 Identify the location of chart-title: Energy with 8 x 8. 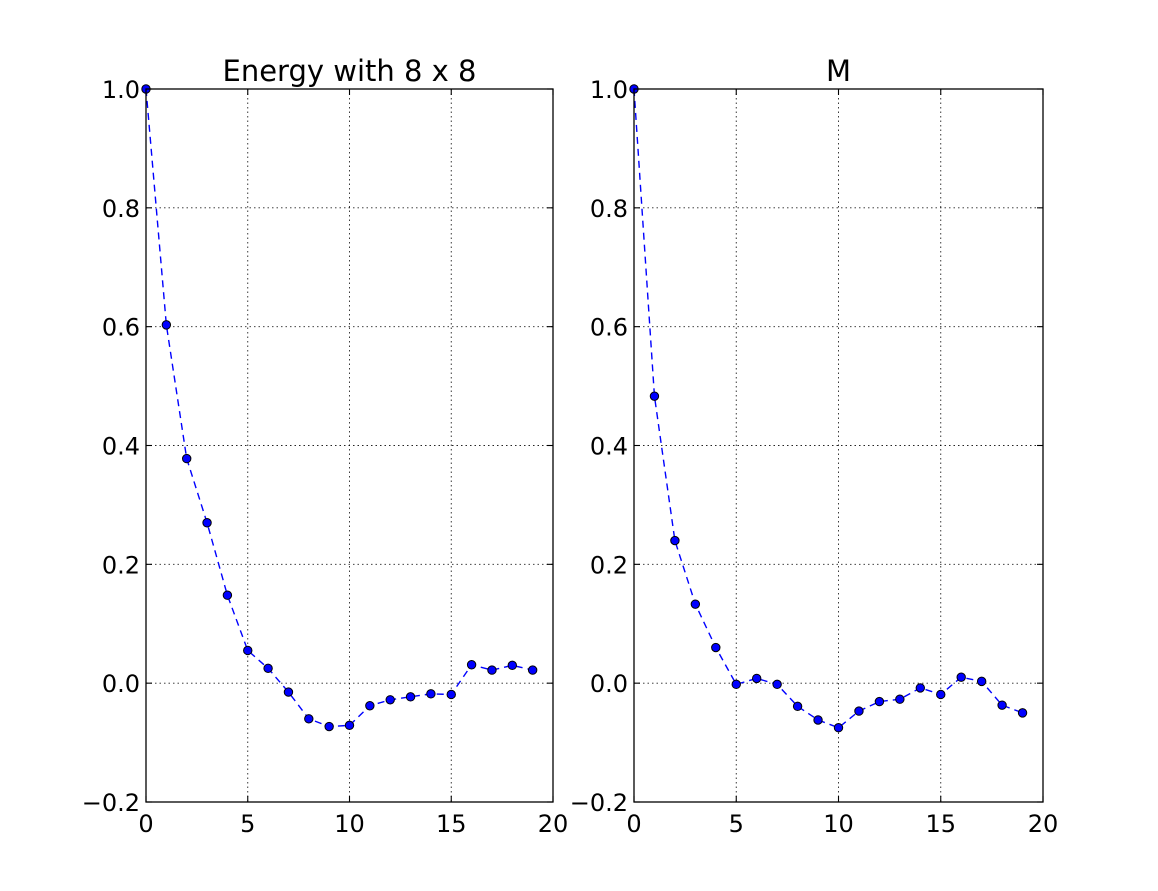
(350, 71).